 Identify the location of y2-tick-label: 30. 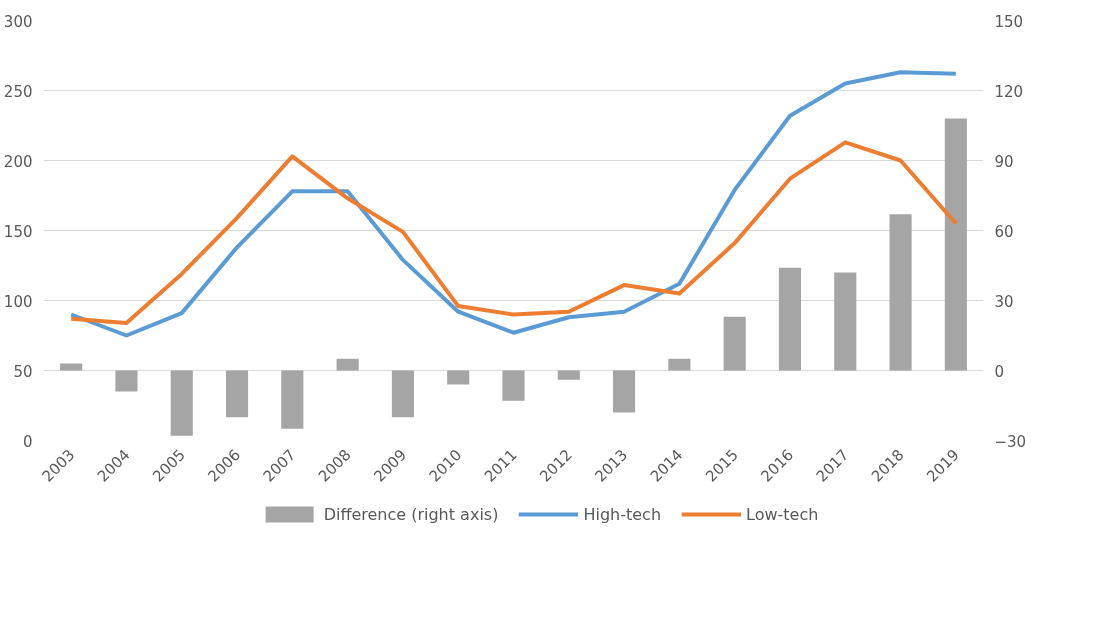
(1004, 301).